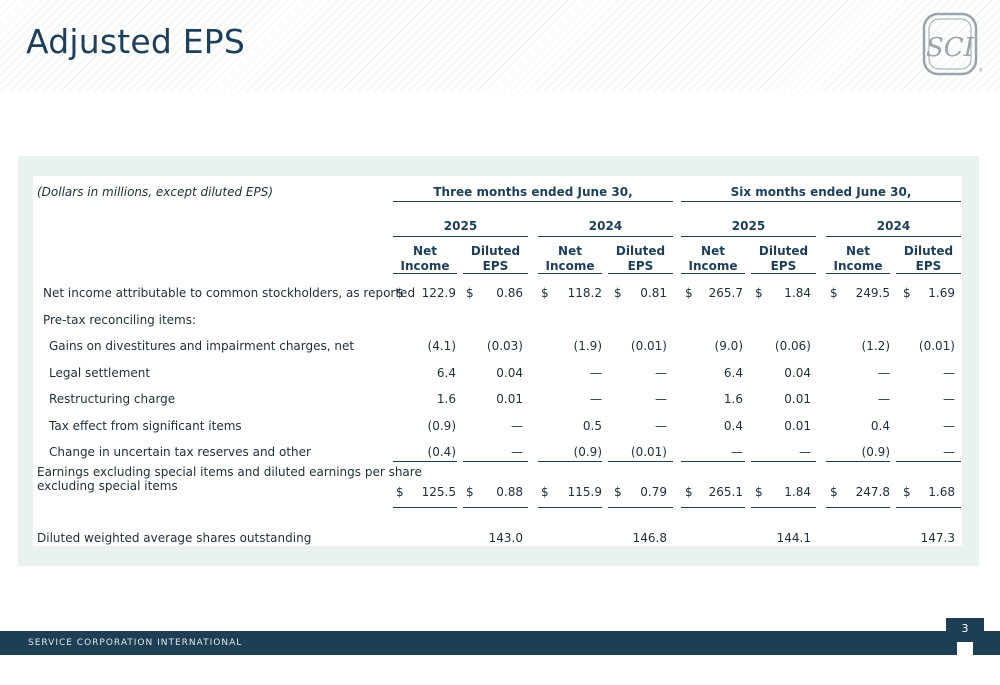 The height and width of the screenshot is (685, 1000). Describe the element at coordinates (880, 426) in the screenshot. I see `cell-value: 0.4` at that location.